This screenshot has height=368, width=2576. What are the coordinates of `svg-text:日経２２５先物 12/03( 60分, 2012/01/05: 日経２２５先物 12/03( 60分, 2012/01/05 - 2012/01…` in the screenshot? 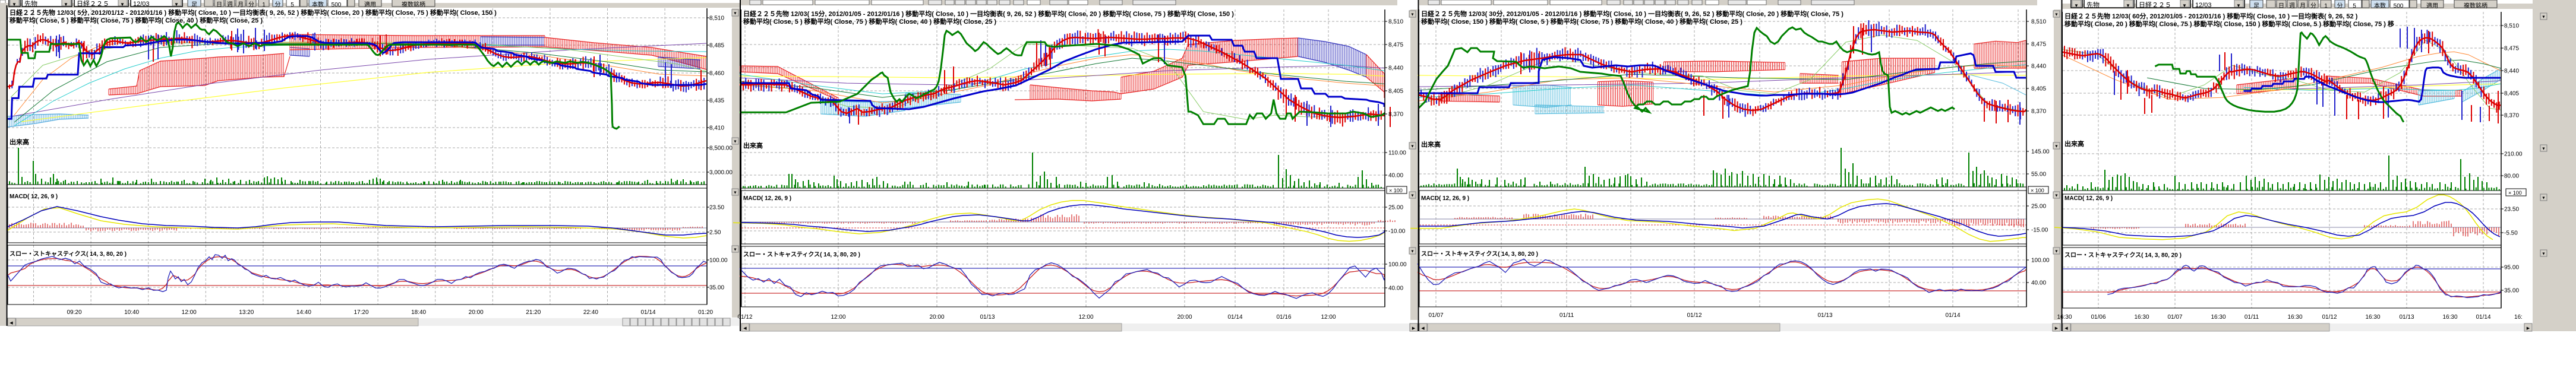 It's located at (2211, 16).